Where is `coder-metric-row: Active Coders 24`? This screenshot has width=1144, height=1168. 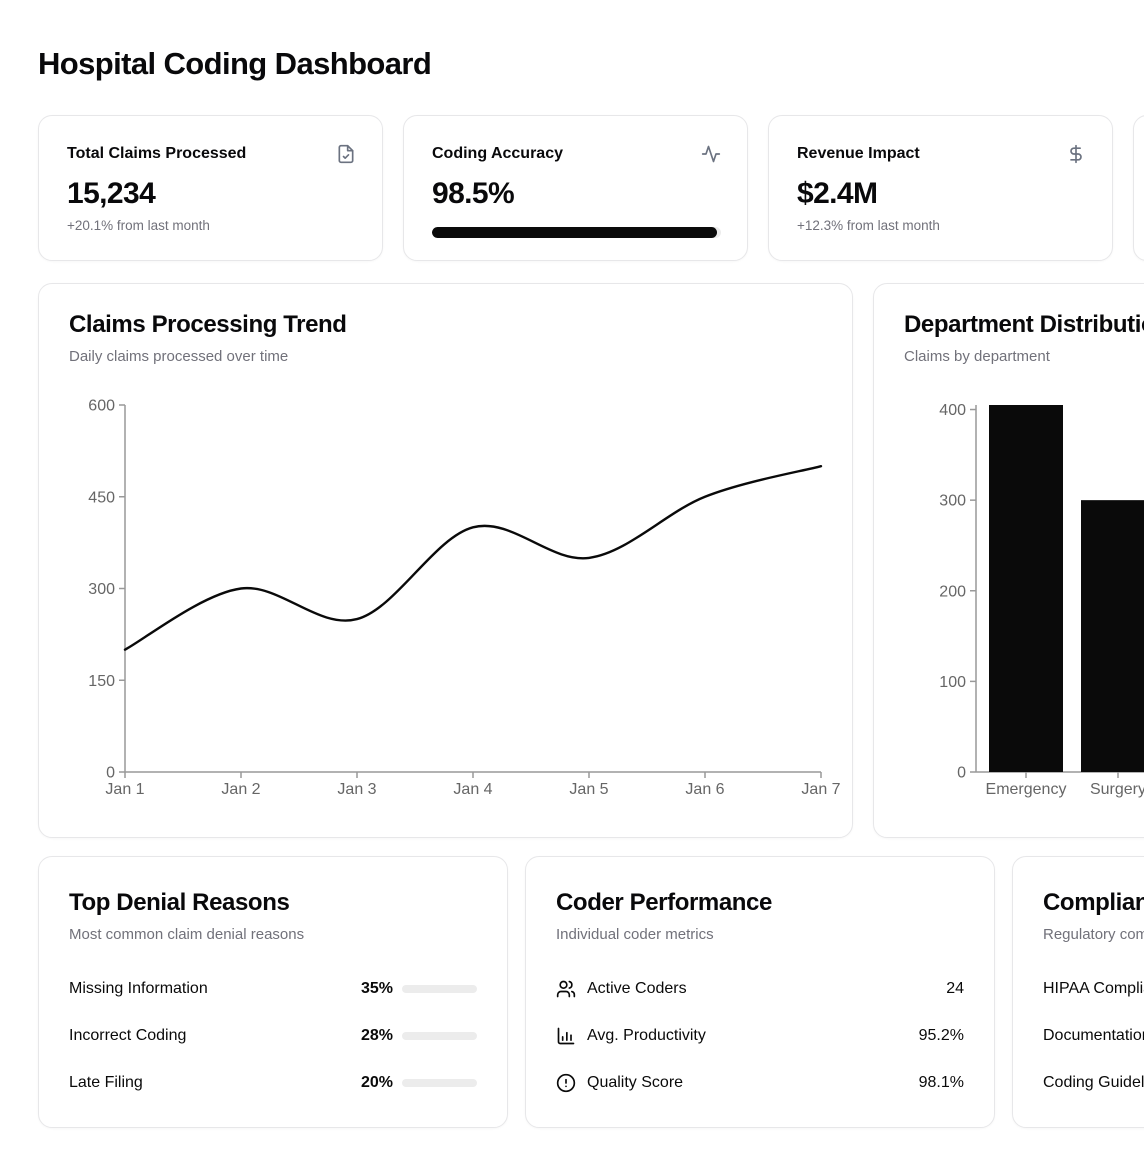
coder-metric-row: Active Coders 24 is located at coordinates (760, 989).